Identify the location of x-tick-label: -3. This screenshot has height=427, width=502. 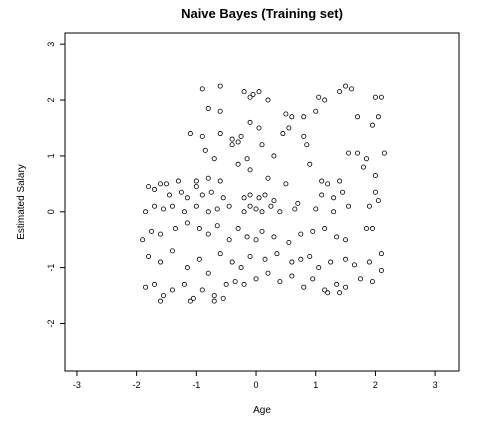
(77, 385).